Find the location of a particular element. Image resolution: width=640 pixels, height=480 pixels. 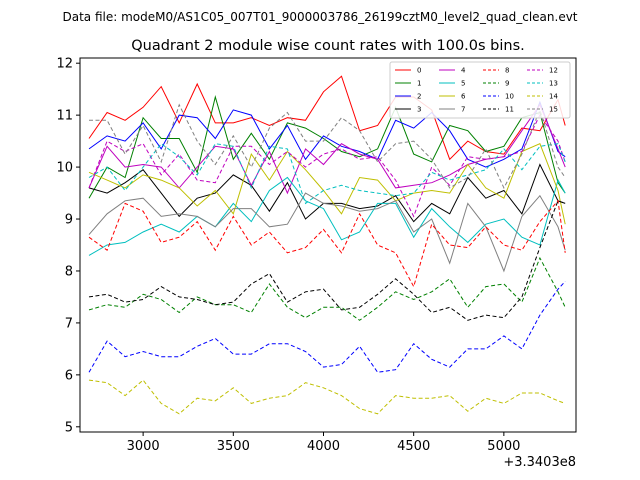

y-axis: 5 6 7 8 9 10 11 12 is located at coordinates (68, 246).